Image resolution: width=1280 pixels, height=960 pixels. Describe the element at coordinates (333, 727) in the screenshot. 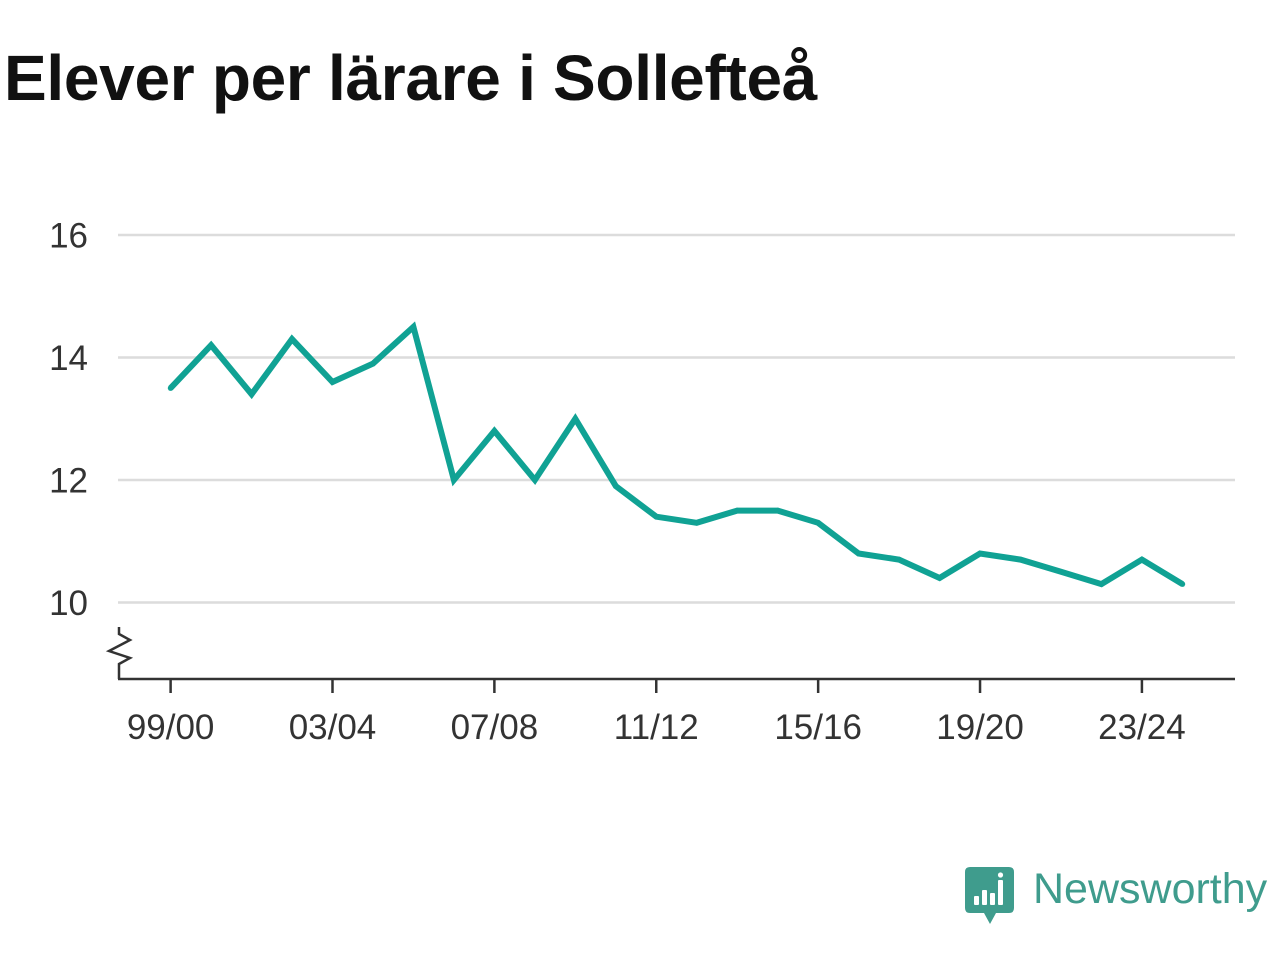

I see `x-tick-label: 03/04` at that location.